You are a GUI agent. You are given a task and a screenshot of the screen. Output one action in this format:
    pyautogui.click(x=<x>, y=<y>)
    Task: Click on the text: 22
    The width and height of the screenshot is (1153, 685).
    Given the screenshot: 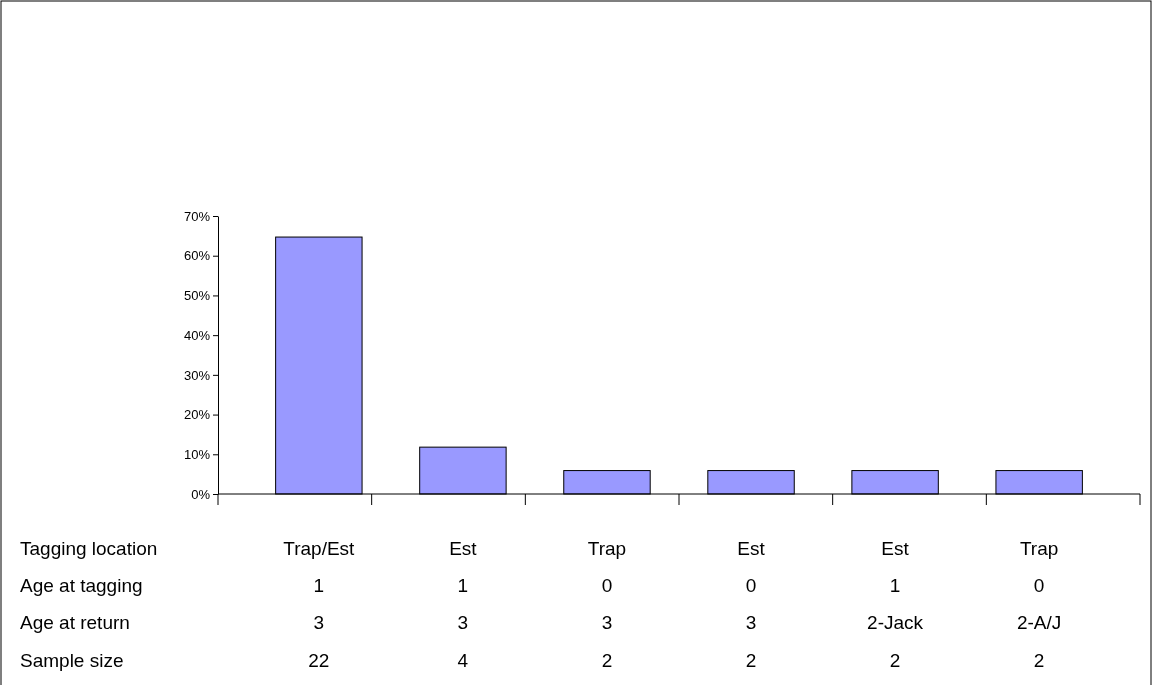 What is the action you would take?
    pyautogui.click(x=319, y=660)
    